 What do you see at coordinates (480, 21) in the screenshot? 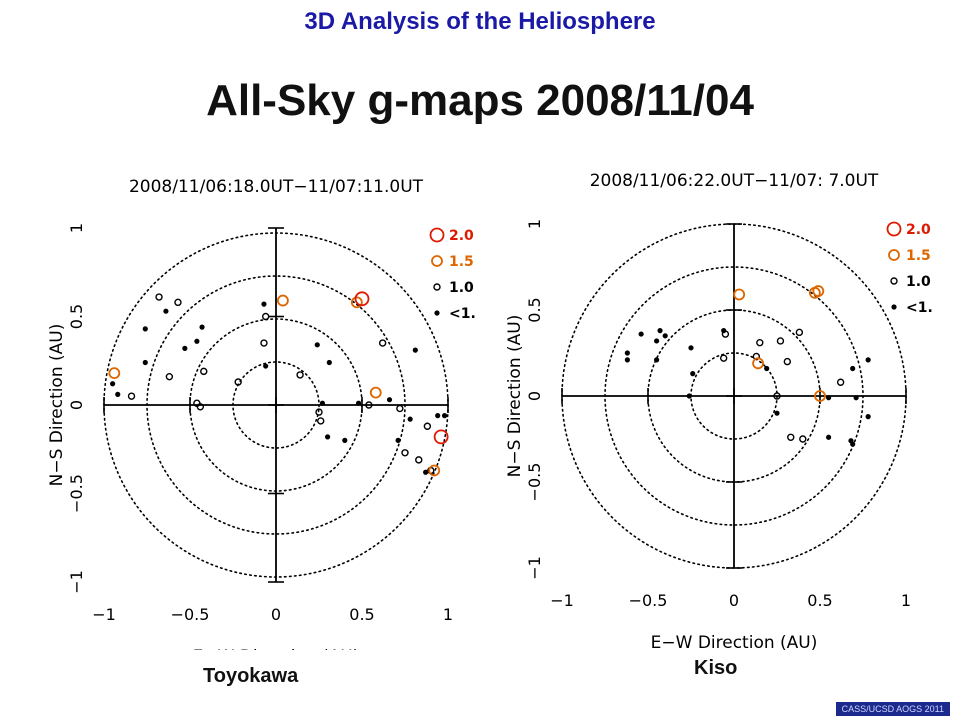
I see `header-title: 3D Analysis of the Heliosphere` at bounding box center [480, 21].